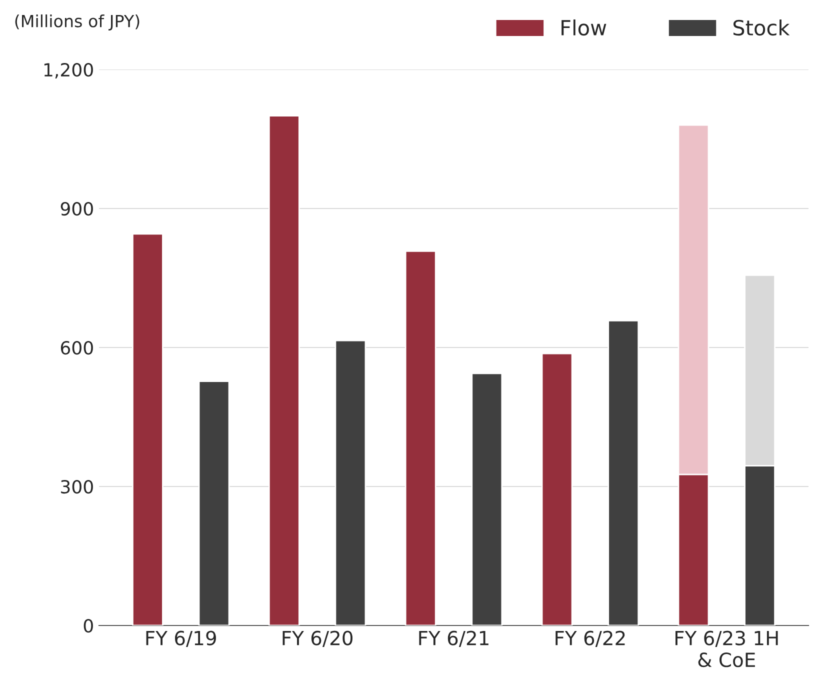 Image resolution: width=825 pixels, height=695 pixels. What do you see at coordinates (761, 27) in the screenshot?
I see `legend-label: Stock` at bounding box center [761, 27].